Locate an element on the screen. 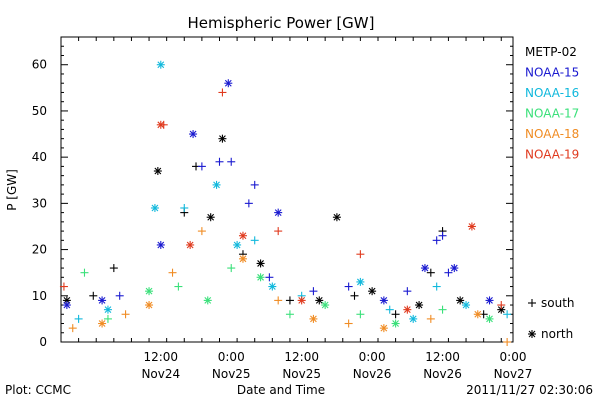 The image size is (600, 400). y-axis-label: P [GW] is located at coordinates (12, 190).